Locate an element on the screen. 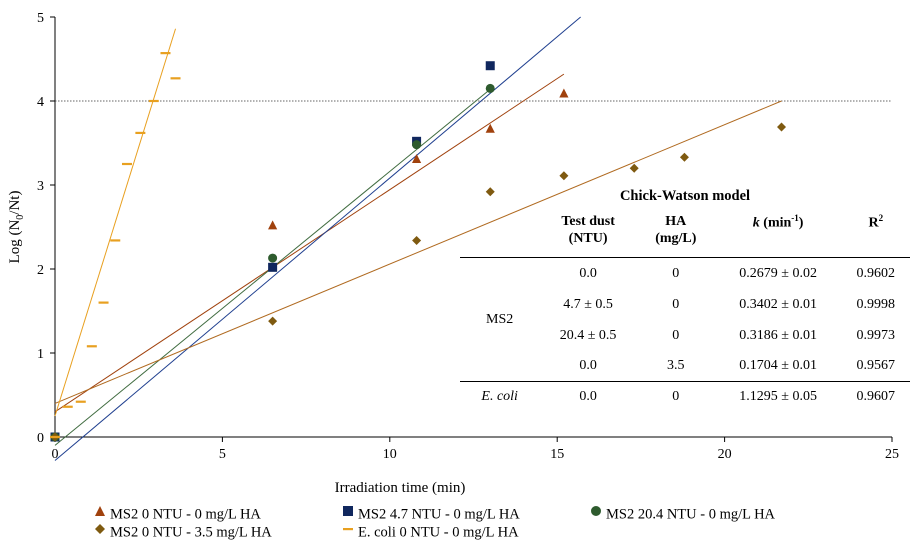  table-row: 20.4 ± 0.5 0 0.3186 ± 0.01 0.9973 is located at coordinates (685, 336).